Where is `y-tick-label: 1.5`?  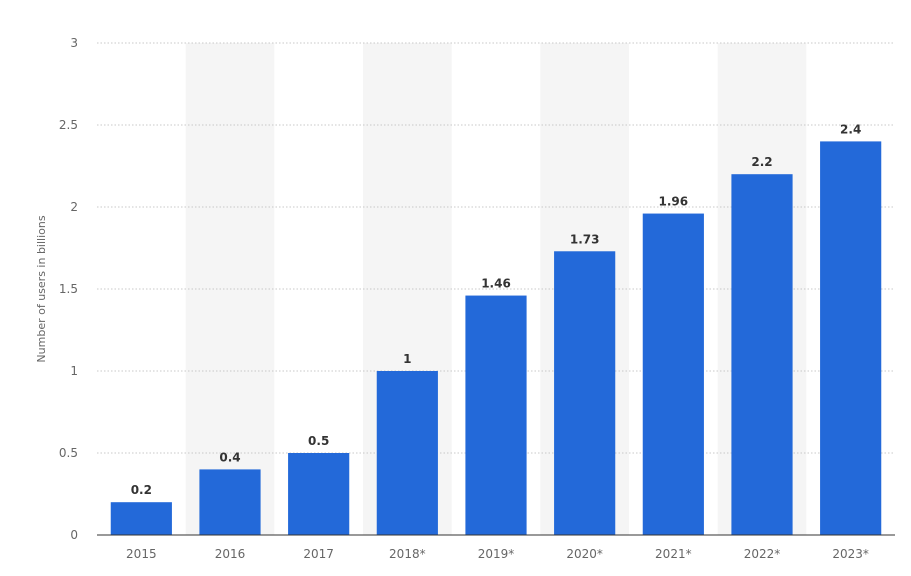 y-tick-label: 1.5 is located at coordinates (68, 289).